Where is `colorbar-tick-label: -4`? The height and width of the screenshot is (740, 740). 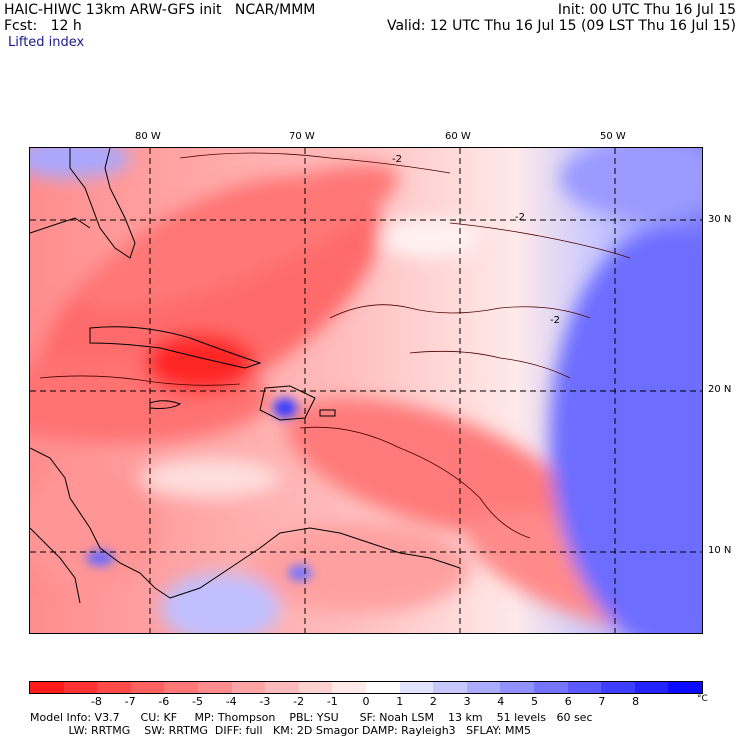
colorbar-tick-label: -4 is located at coordinates (231, 701).